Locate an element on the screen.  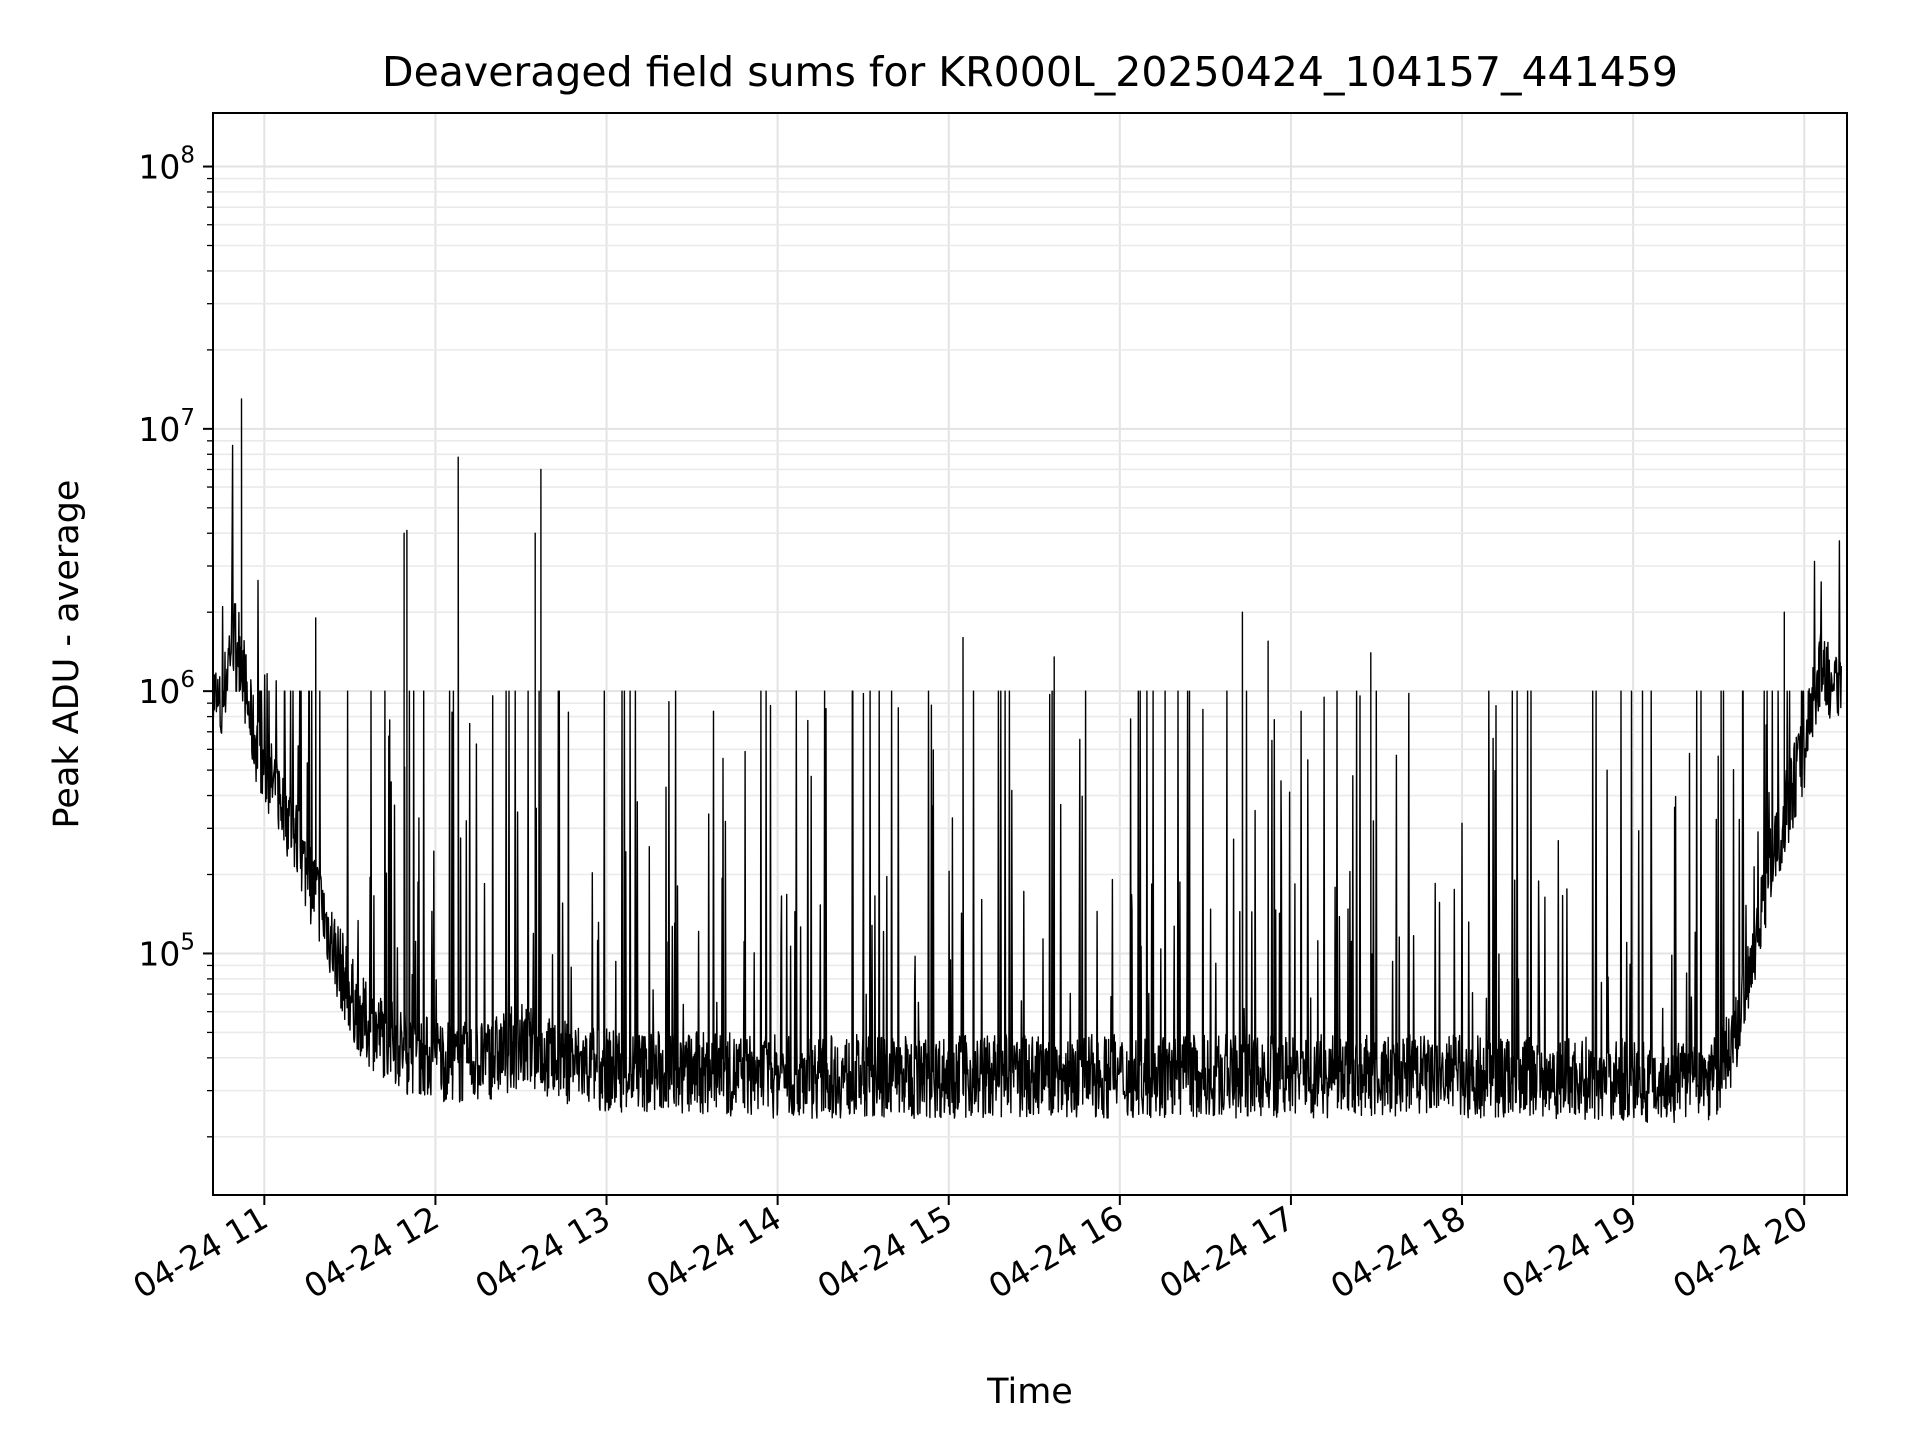
y-tick-label: 10⁸ is located at coordinates (166, 165).